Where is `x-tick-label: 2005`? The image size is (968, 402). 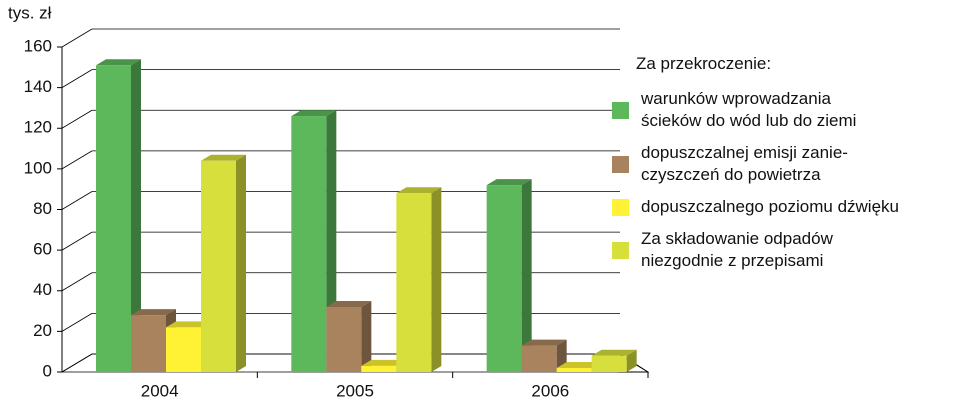 x-tick-label: 2005 is located at coordinates (355, 390).